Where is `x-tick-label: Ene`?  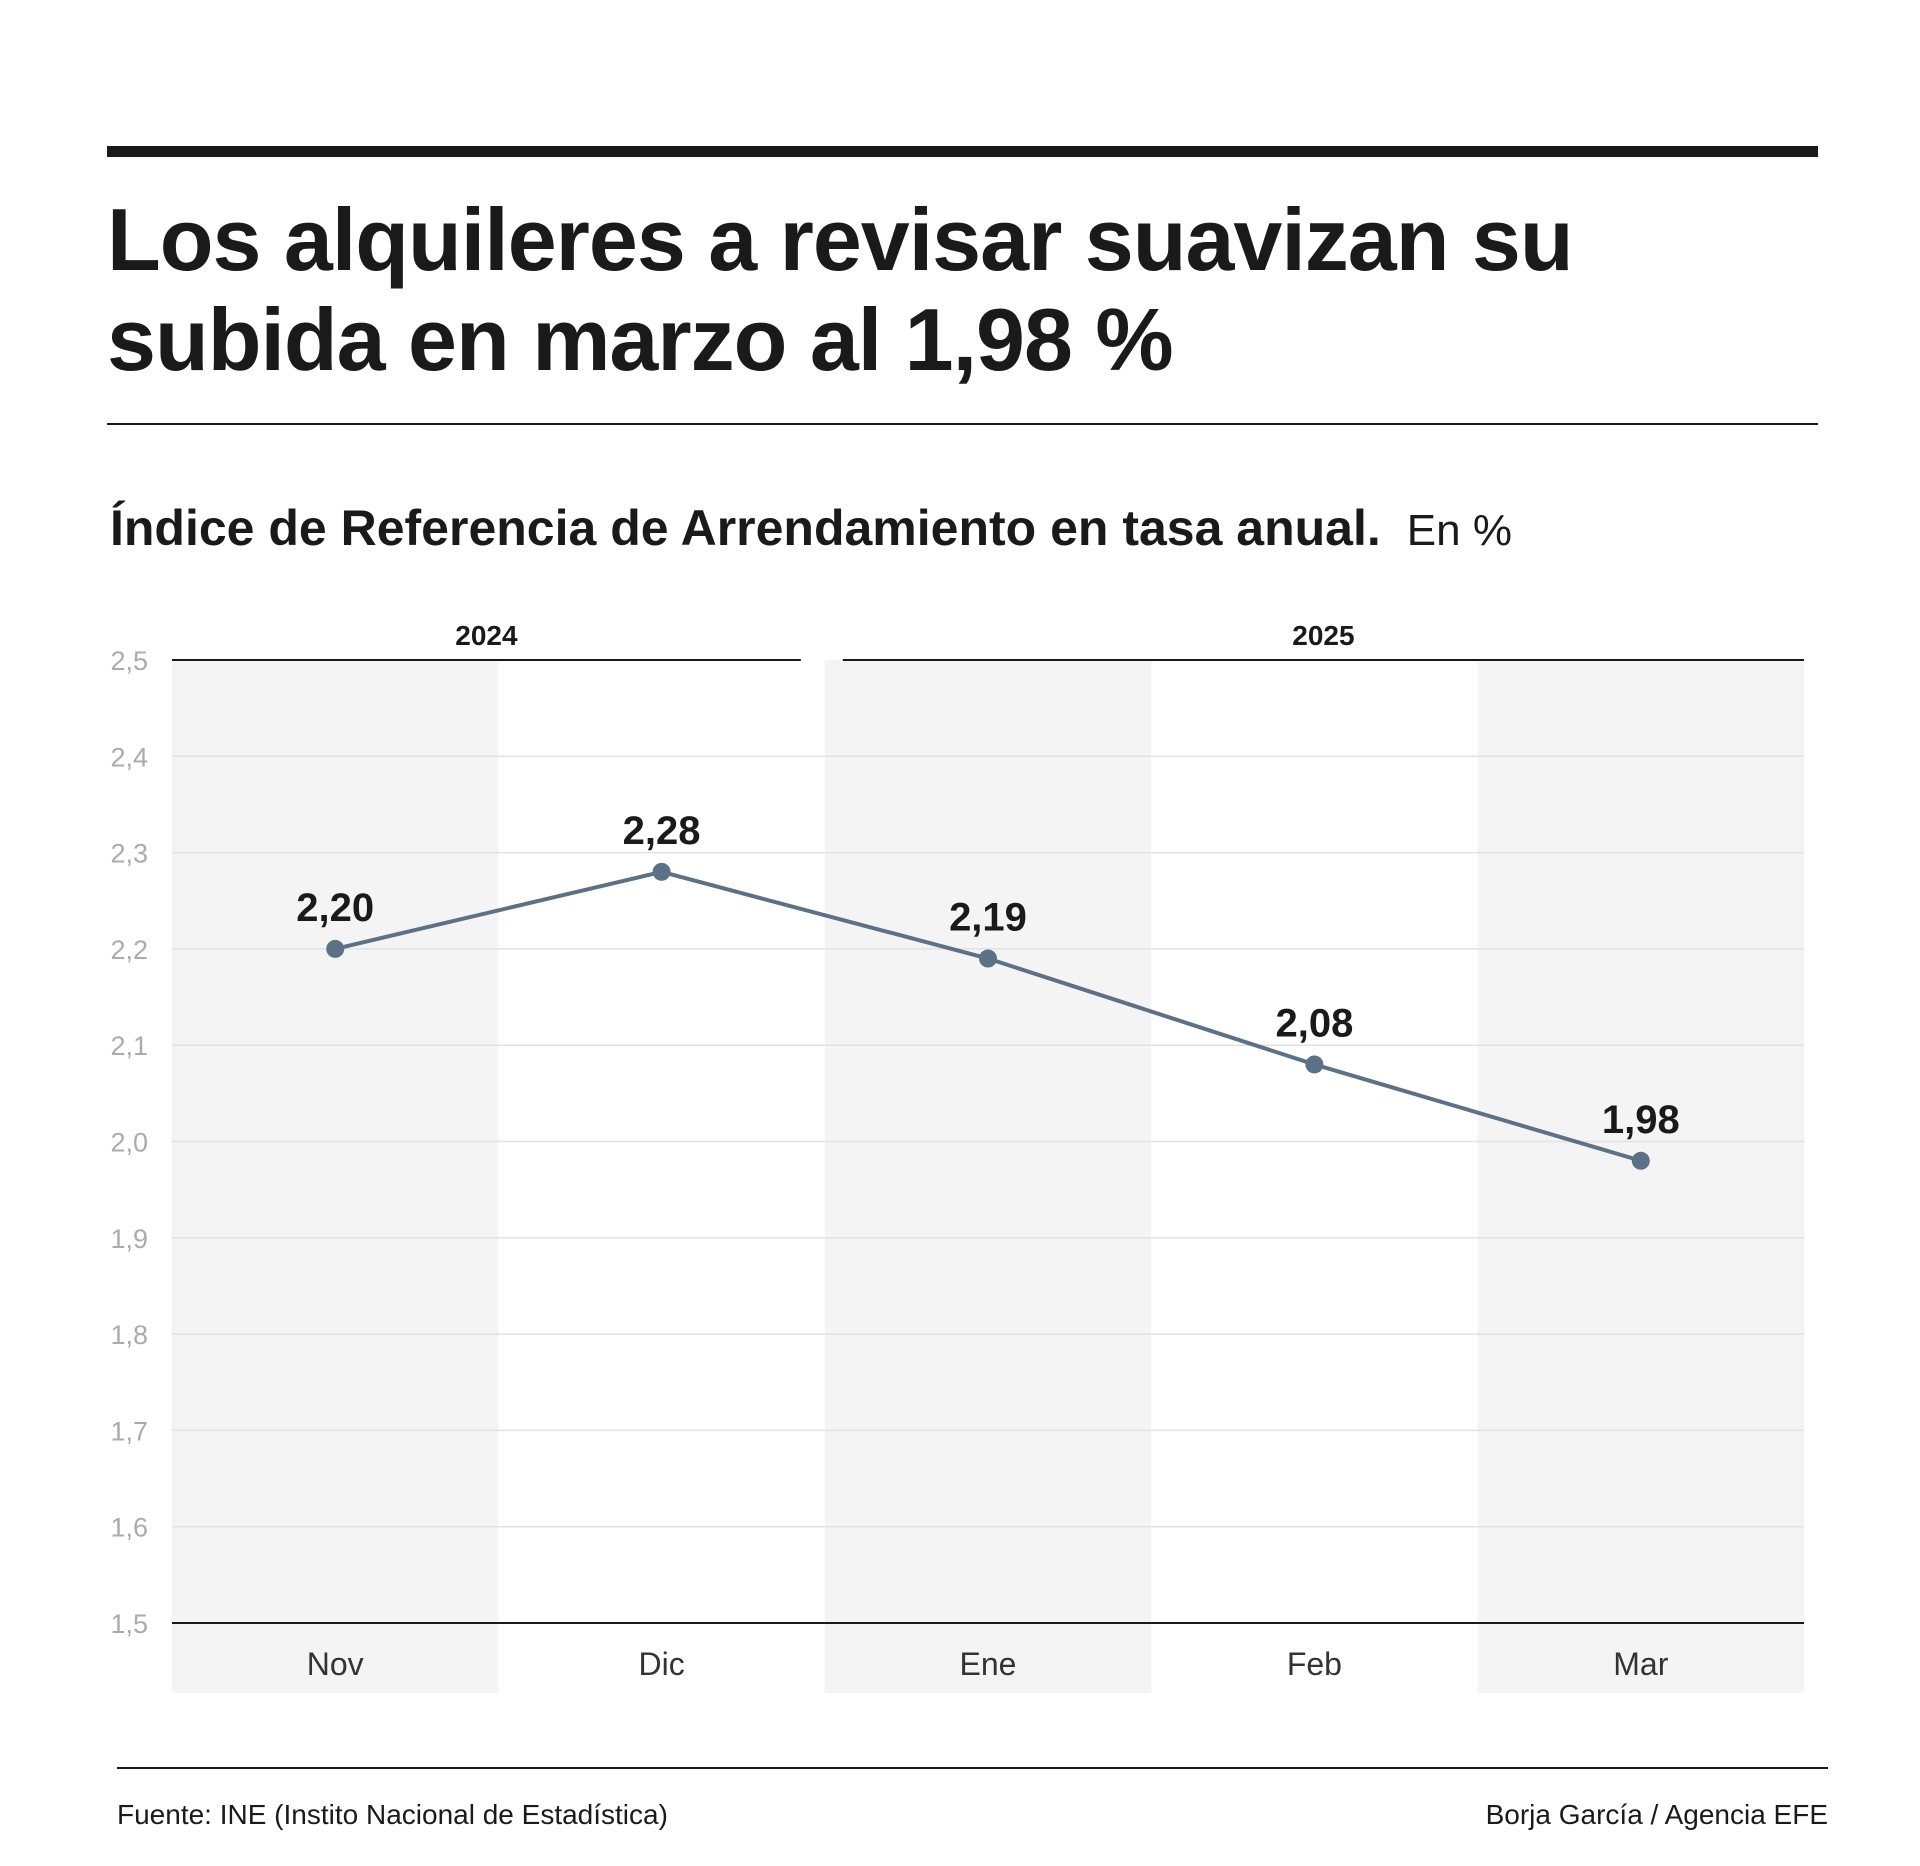 x-tick-label: Ene is located at coordinates (988, 1664).